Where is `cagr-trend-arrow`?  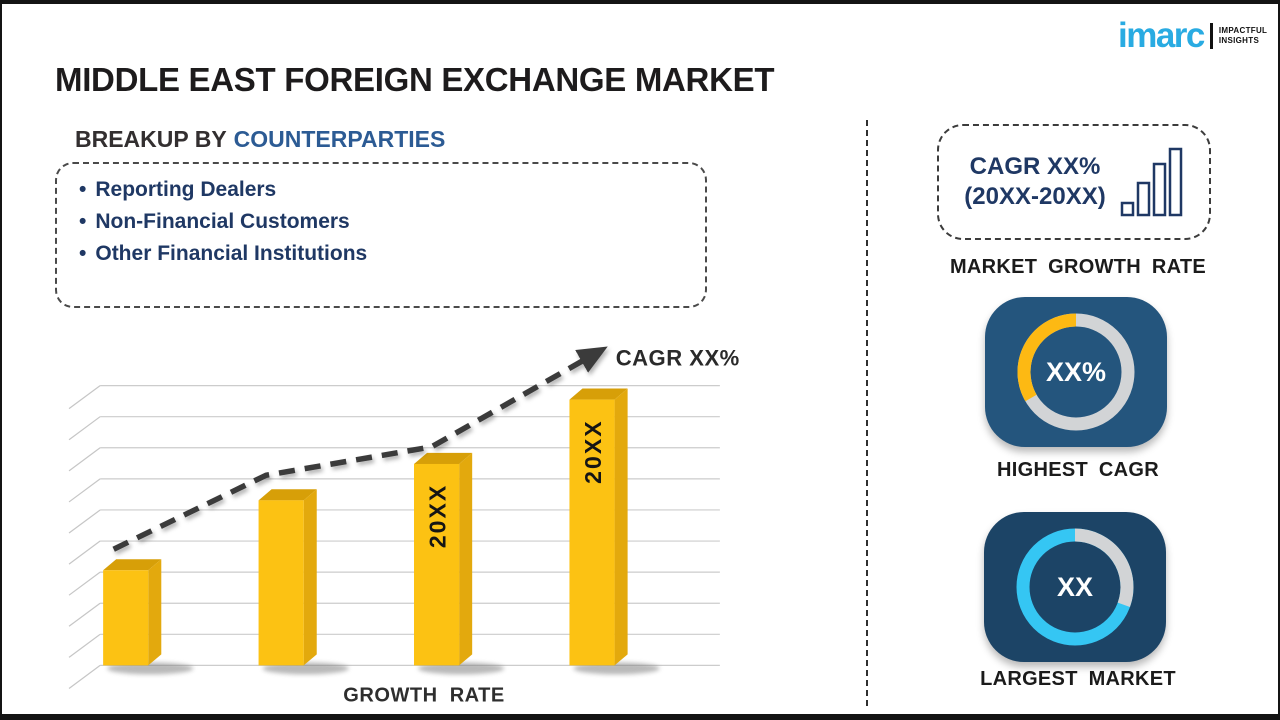 cagr-trend-arrow is located at coordinates (360, 449).